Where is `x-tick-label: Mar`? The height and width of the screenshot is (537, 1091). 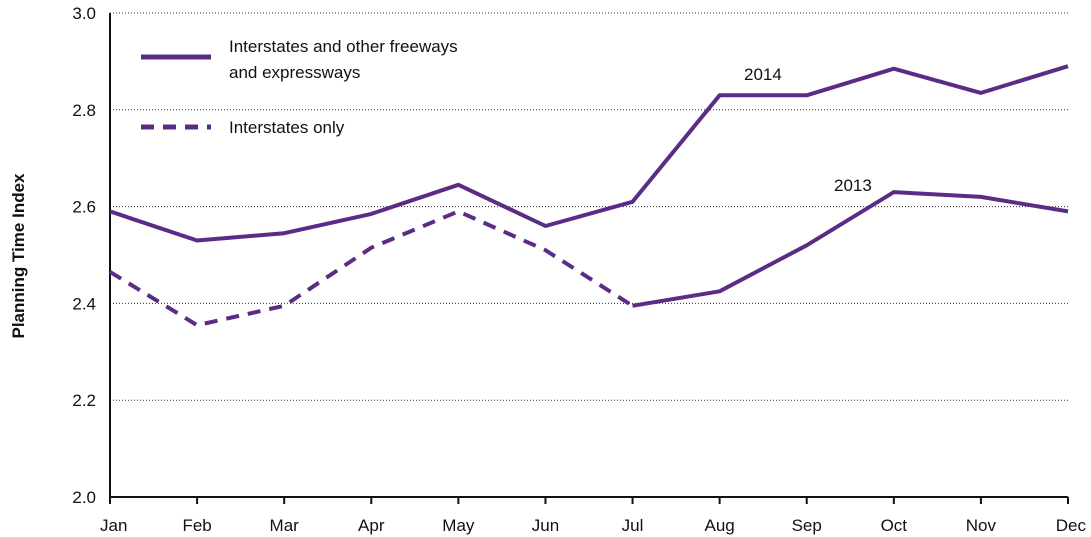
x-tick-label: Mar is located at coordinates (285, 525).